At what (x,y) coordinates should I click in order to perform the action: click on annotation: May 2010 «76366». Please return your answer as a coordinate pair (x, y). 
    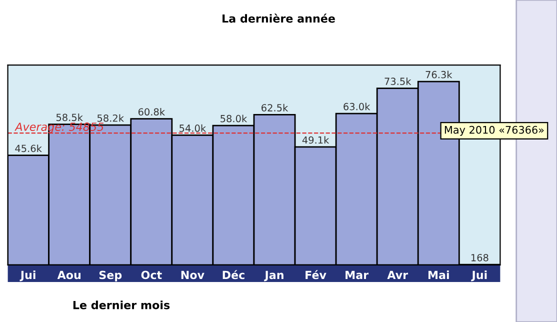
    Looking at the image, I should click on (494, 131).